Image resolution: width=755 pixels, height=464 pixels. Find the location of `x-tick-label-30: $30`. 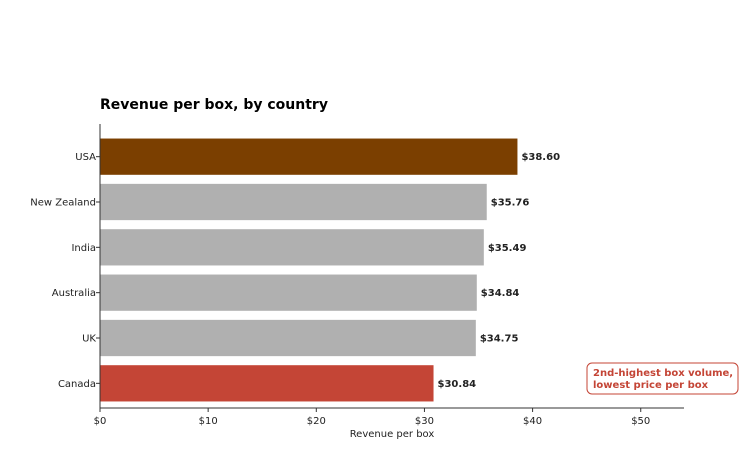

x-tick-label-30: $30 is located at coordinates (424, 421).